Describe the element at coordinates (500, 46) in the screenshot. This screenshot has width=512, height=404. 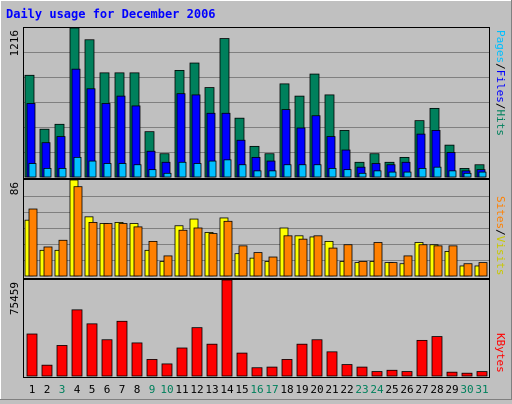
I see `legend-pages: Pages` at that location.